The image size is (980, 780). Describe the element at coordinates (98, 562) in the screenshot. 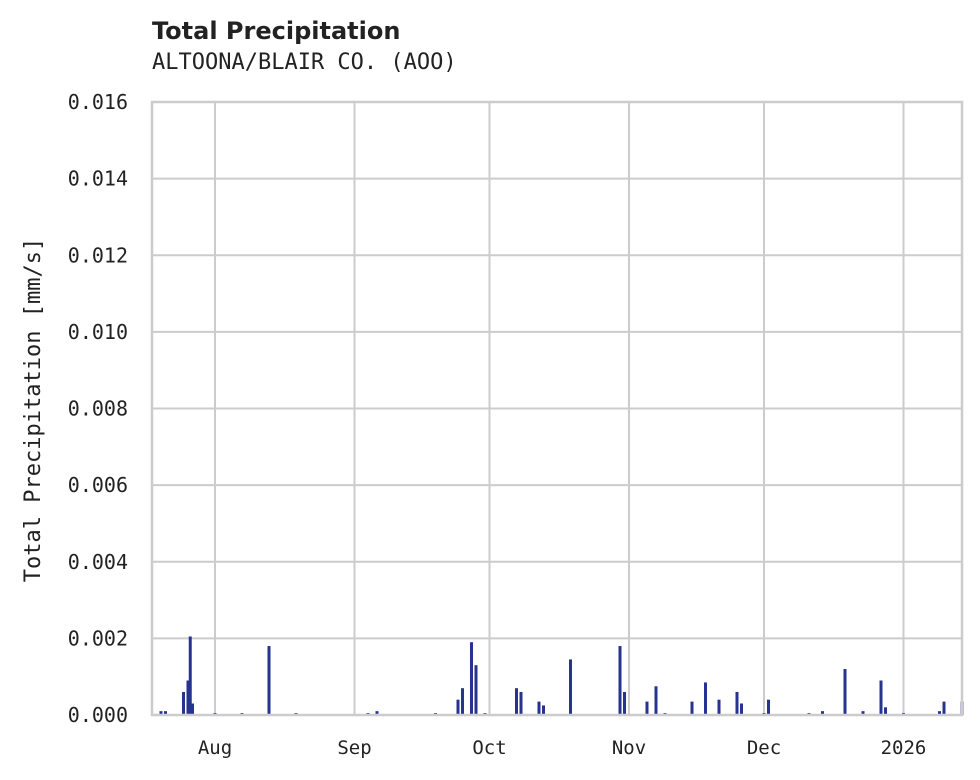

I see `y-tick-label: 0.004` at that location.